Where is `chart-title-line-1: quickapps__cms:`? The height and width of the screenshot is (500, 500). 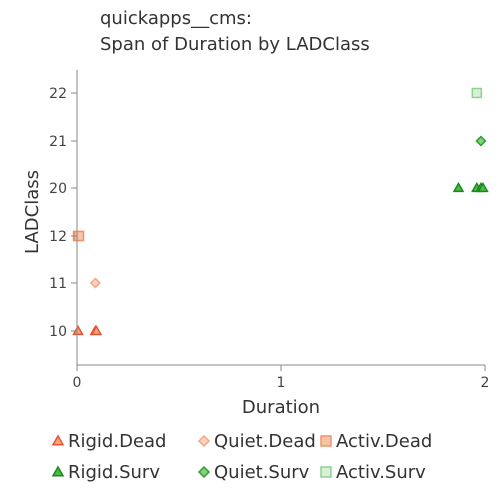 chart-title-line-1: quickapps__cms: is located at coordinates (176, 18).